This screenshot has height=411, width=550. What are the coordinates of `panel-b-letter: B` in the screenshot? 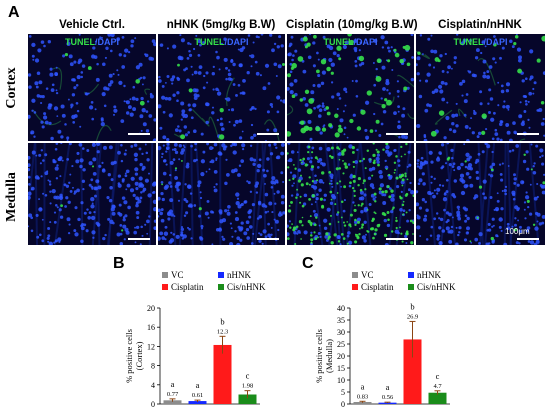 It's located at (119, 263).